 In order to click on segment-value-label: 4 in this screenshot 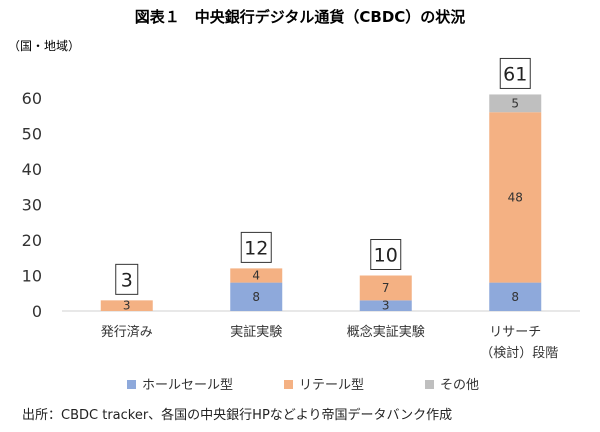, I will do `click(256, 276)`.